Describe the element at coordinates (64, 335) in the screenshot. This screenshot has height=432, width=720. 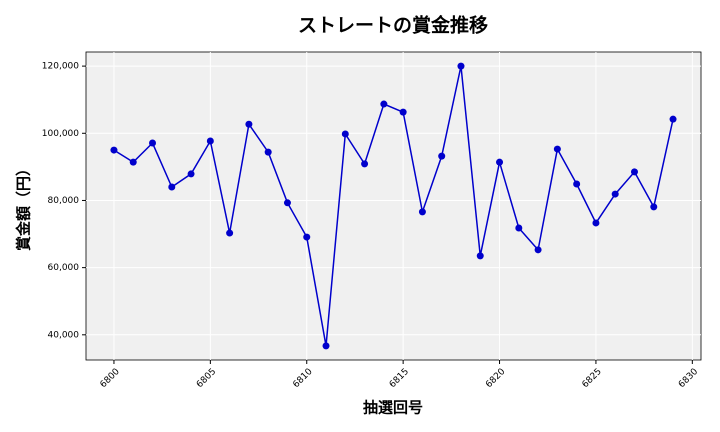
I see `y-tick-label: 40,000` at that location.